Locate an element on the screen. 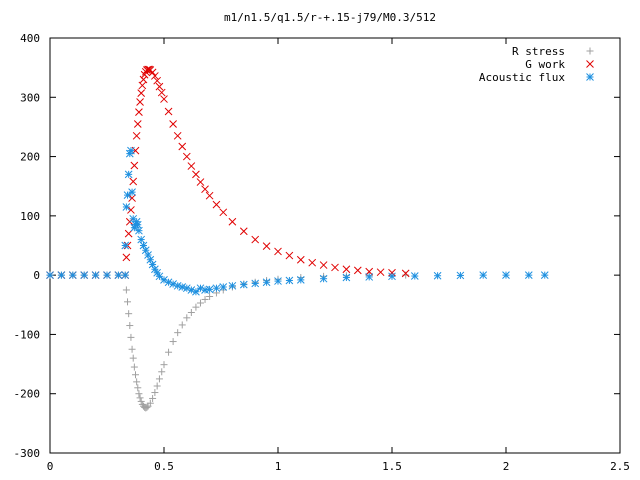 The width and height of the screenshot is (640, 480). y-tick-label: 100 is located at coordinates (30, 216).